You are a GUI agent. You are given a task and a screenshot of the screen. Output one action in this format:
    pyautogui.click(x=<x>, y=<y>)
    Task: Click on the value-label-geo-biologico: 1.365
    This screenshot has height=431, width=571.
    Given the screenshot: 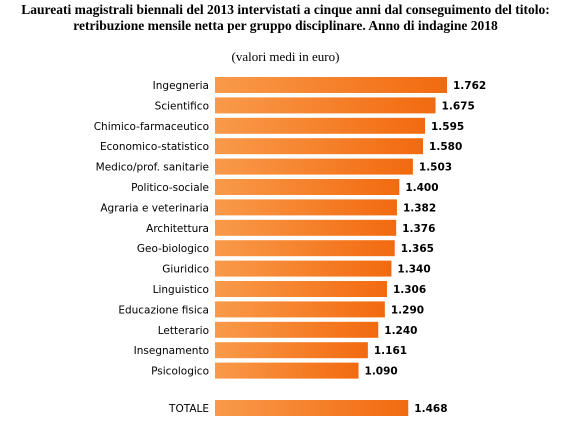 What is the action you would take?
    pyautogui.click(x=417, y=249)
    